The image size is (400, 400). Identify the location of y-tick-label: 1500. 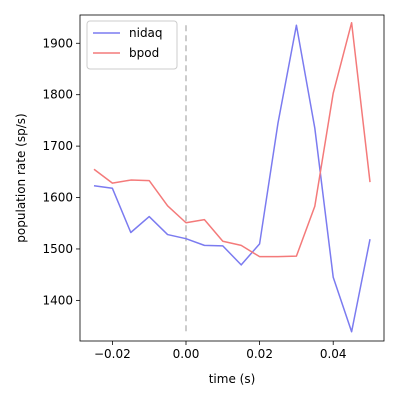
(57, 249).